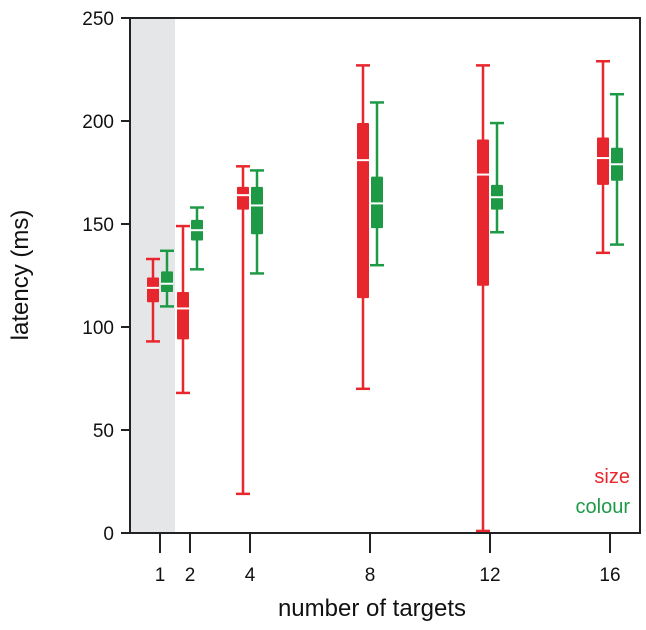 Image resolution: width=646 pixels, height=630 pixels. I want to click on x-axis-title: number of targets, so click(372, 608).